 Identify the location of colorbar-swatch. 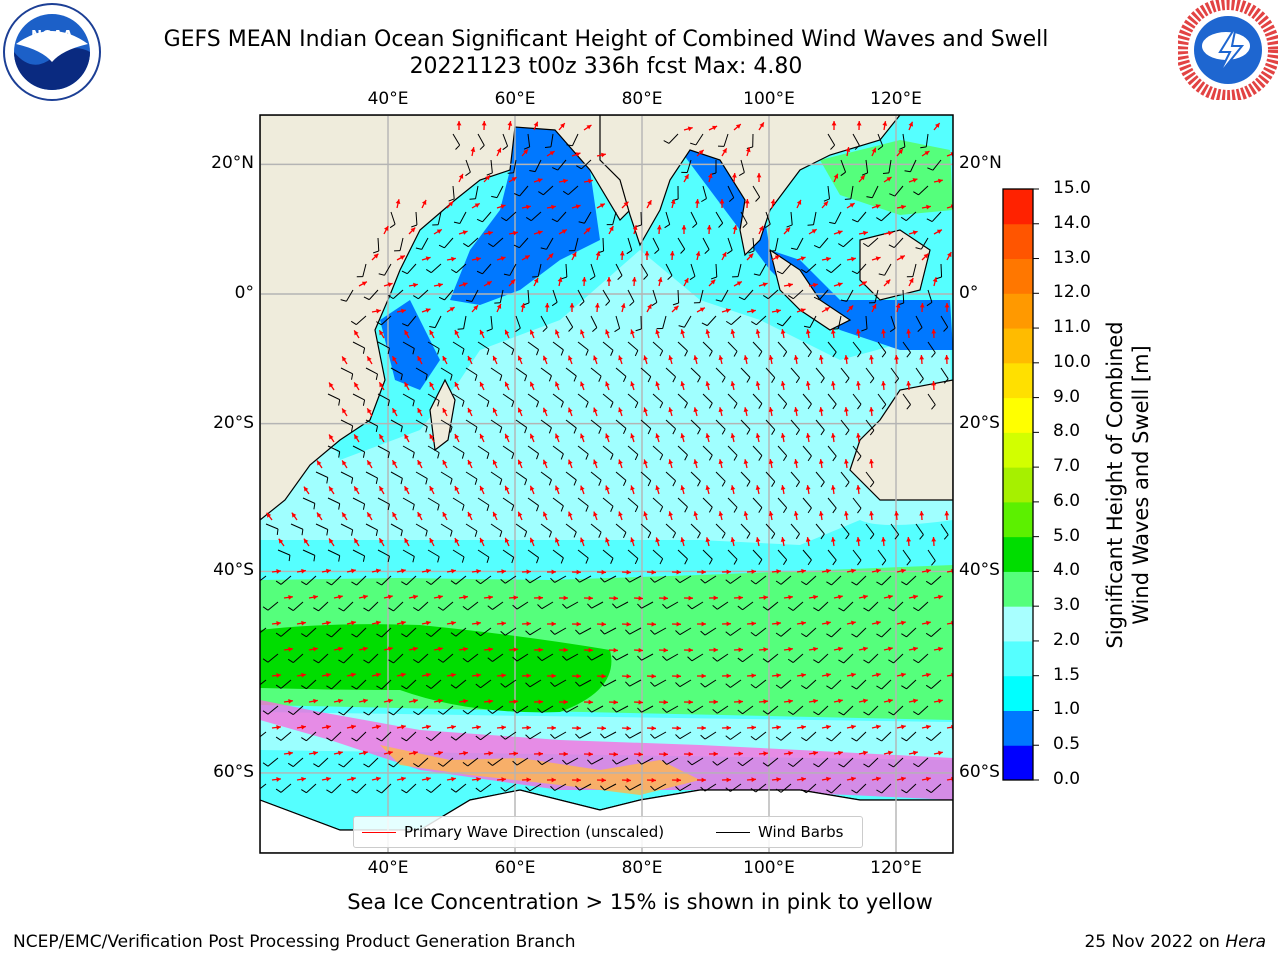
(1018, 485).